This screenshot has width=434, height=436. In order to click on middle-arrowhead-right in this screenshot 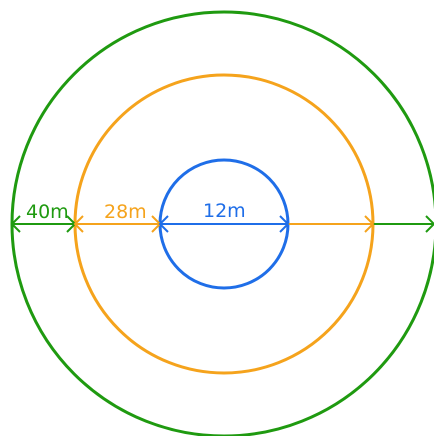, I will do `click(369, 224)`.